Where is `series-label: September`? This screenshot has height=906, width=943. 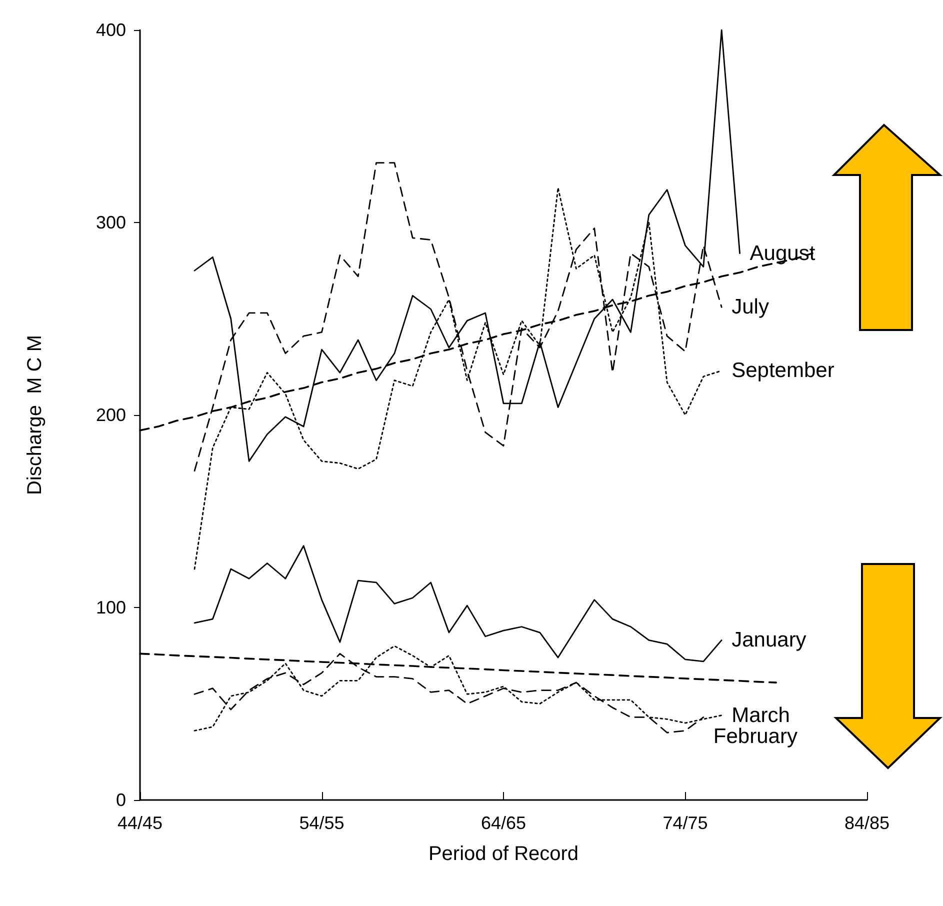
series-label: September is located at coordinates (783, 370).